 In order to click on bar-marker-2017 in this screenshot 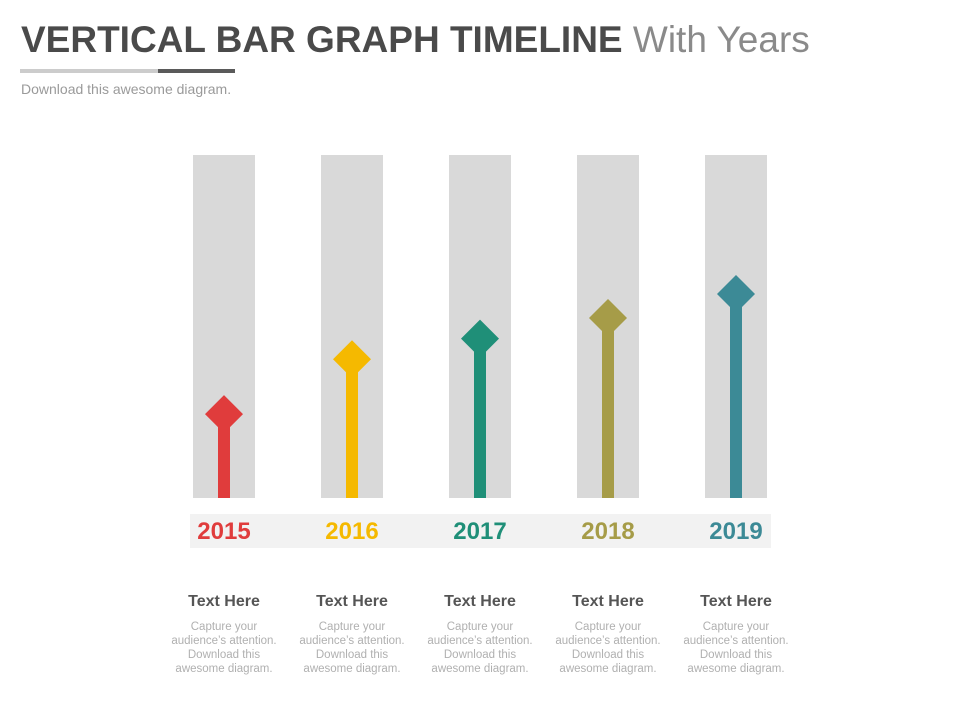, I will do `click(480, 338)`.